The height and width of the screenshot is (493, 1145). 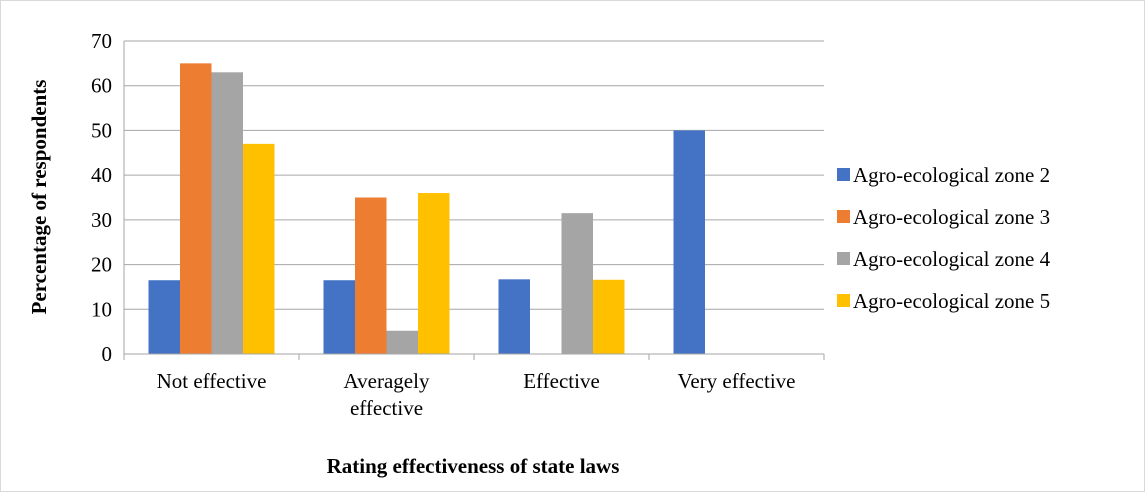 I want to click on y-tick-label: 50, so click(x=101, y=130).